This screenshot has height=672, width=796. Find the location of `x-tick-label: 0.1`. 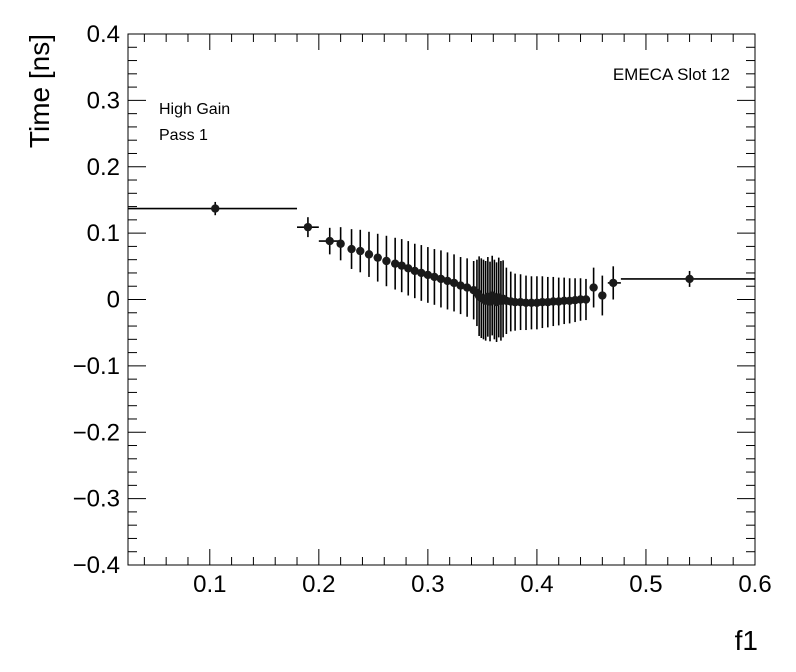

x-tick-label: 0.1 is located at coordinates (209, 584).